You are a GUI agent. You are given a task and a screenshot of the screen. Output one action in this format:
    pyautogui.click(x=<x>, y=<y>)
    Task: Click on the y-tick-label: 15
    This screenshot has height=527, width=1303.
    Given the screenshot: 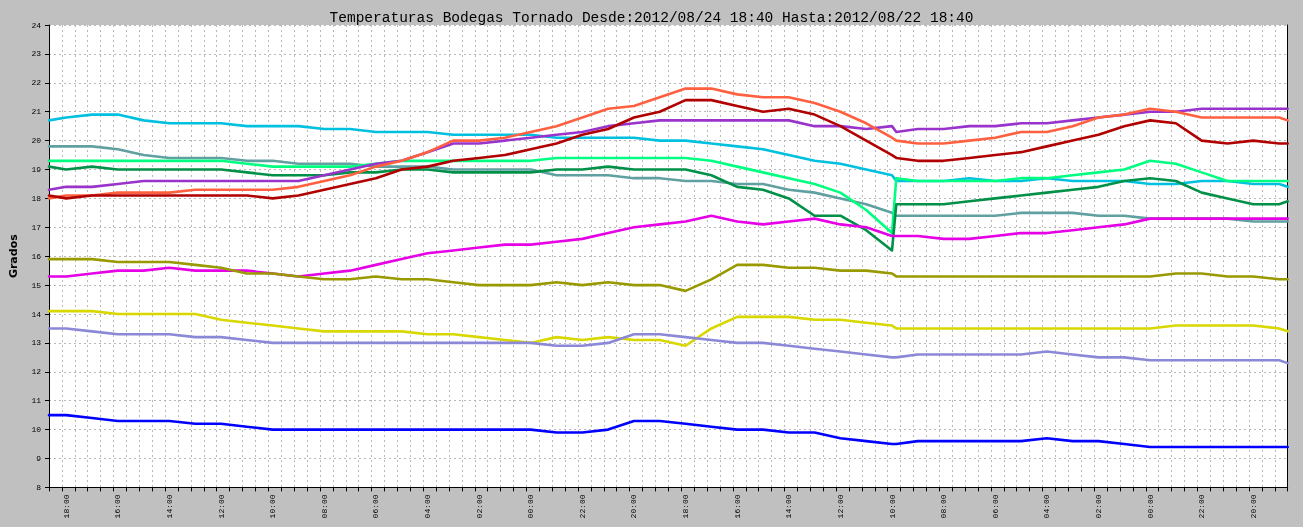 What is the action you would take?
    pyautogui.click(x=36, y=285)
    